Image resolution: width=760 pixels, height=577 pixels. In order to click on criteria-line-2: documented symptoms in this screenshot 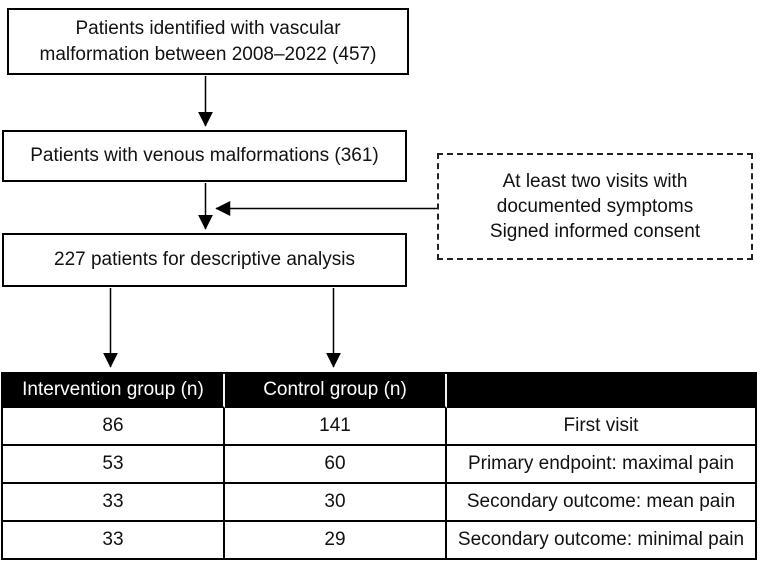, I will do `click(595, 206)`.